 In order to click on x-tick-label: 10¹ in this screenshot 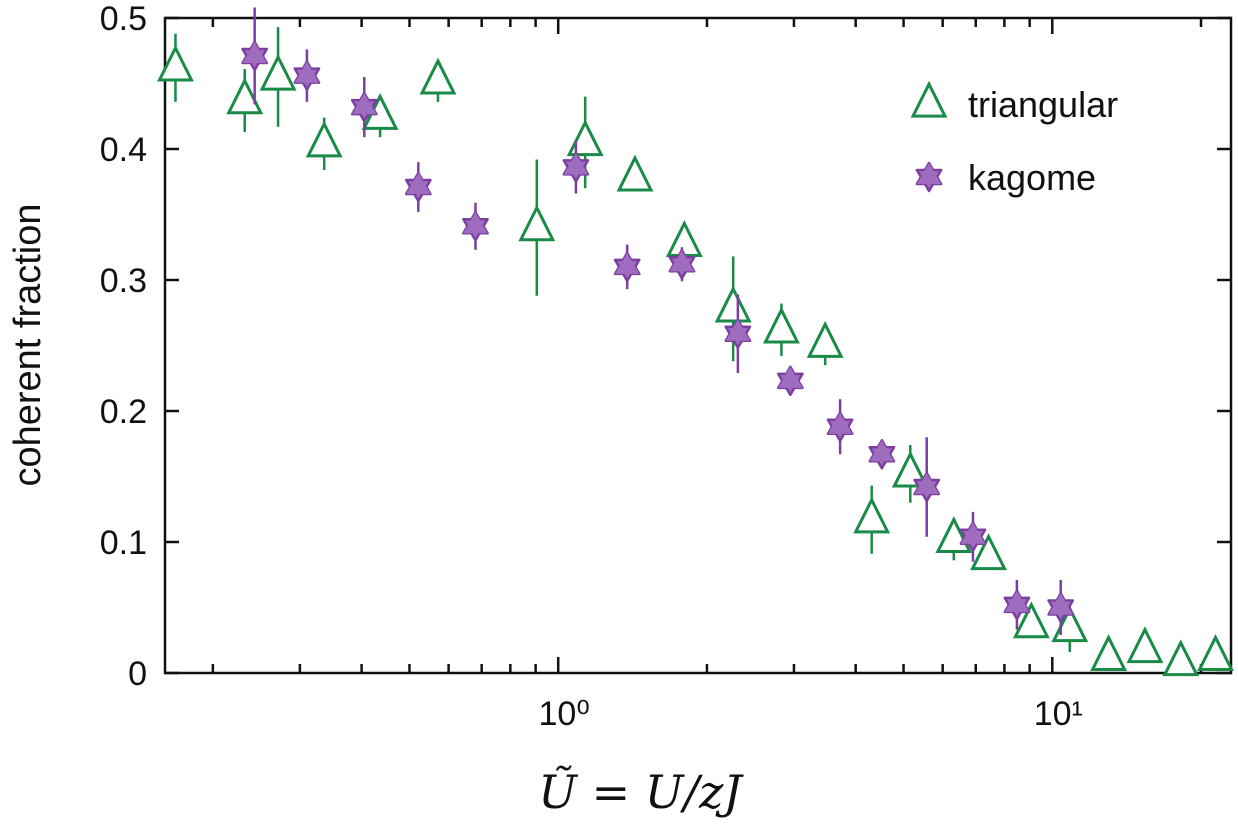, I will do `click(1058, 714)`.